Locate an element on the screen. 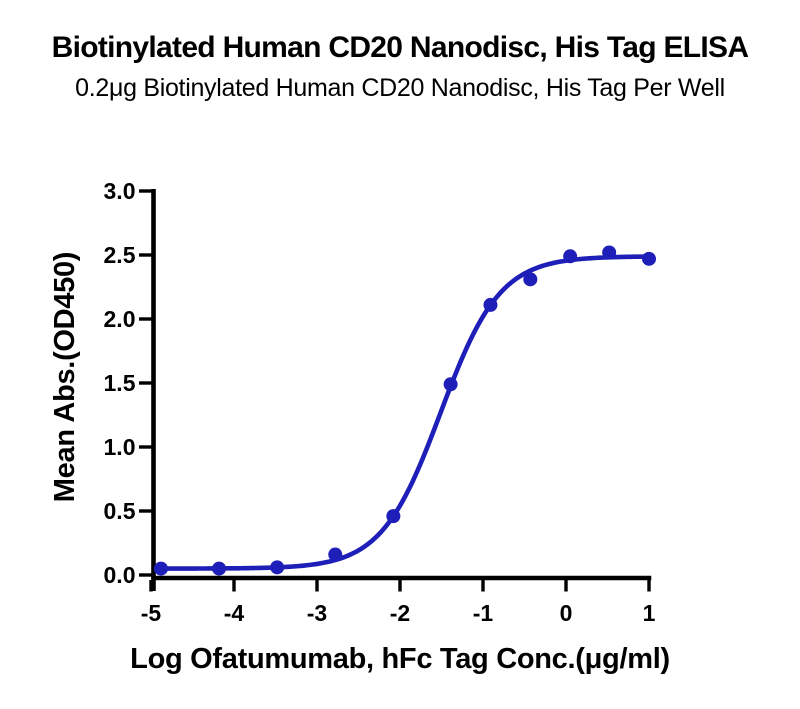 The image size is (800, 709). y-tick-label: 2.0 is located at coordinates (120, 319).